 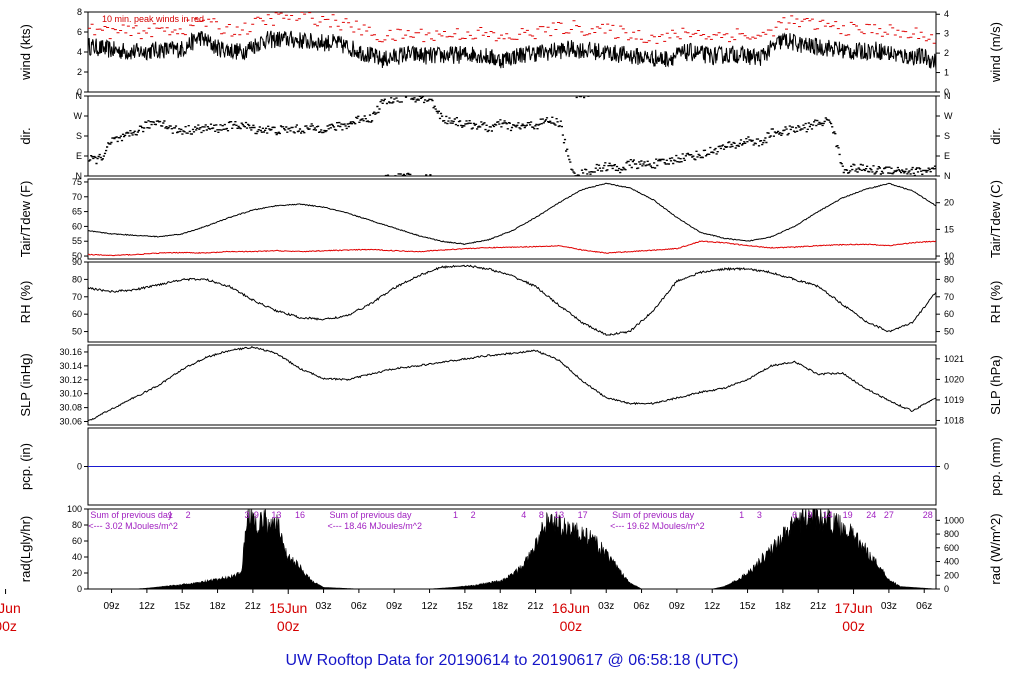 What do you see at coordinates (954, 379) in the screenshot?
I see `y-tick-label-right: 1020` at bounding box center [954, 379].